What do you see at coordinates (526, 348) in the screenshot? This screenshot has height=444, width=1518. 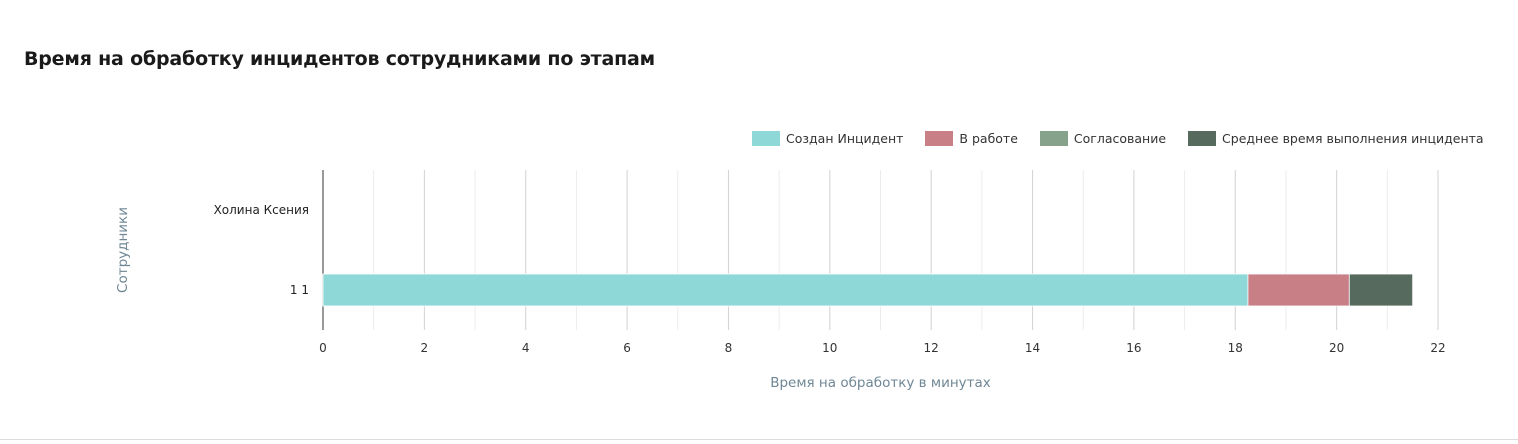 I see `x-tick-label: 4` at bounding box center [526, 348].